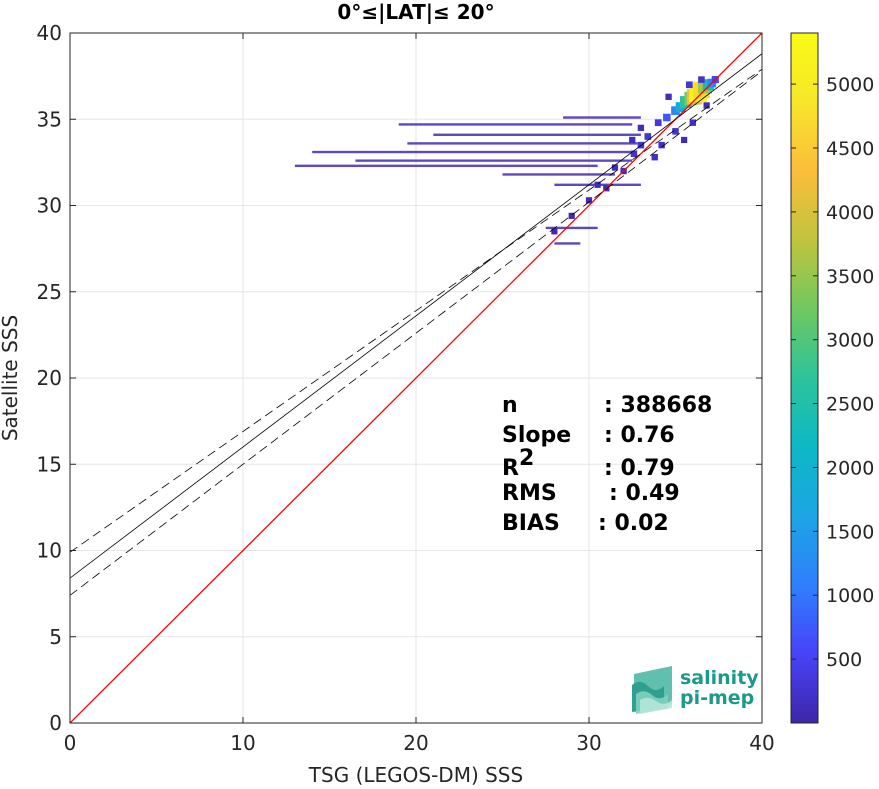  What do you see at coordinates (639, 468) in the screenshot?
I see `stat-value: : 0.79` at bounding box center [639, 468].